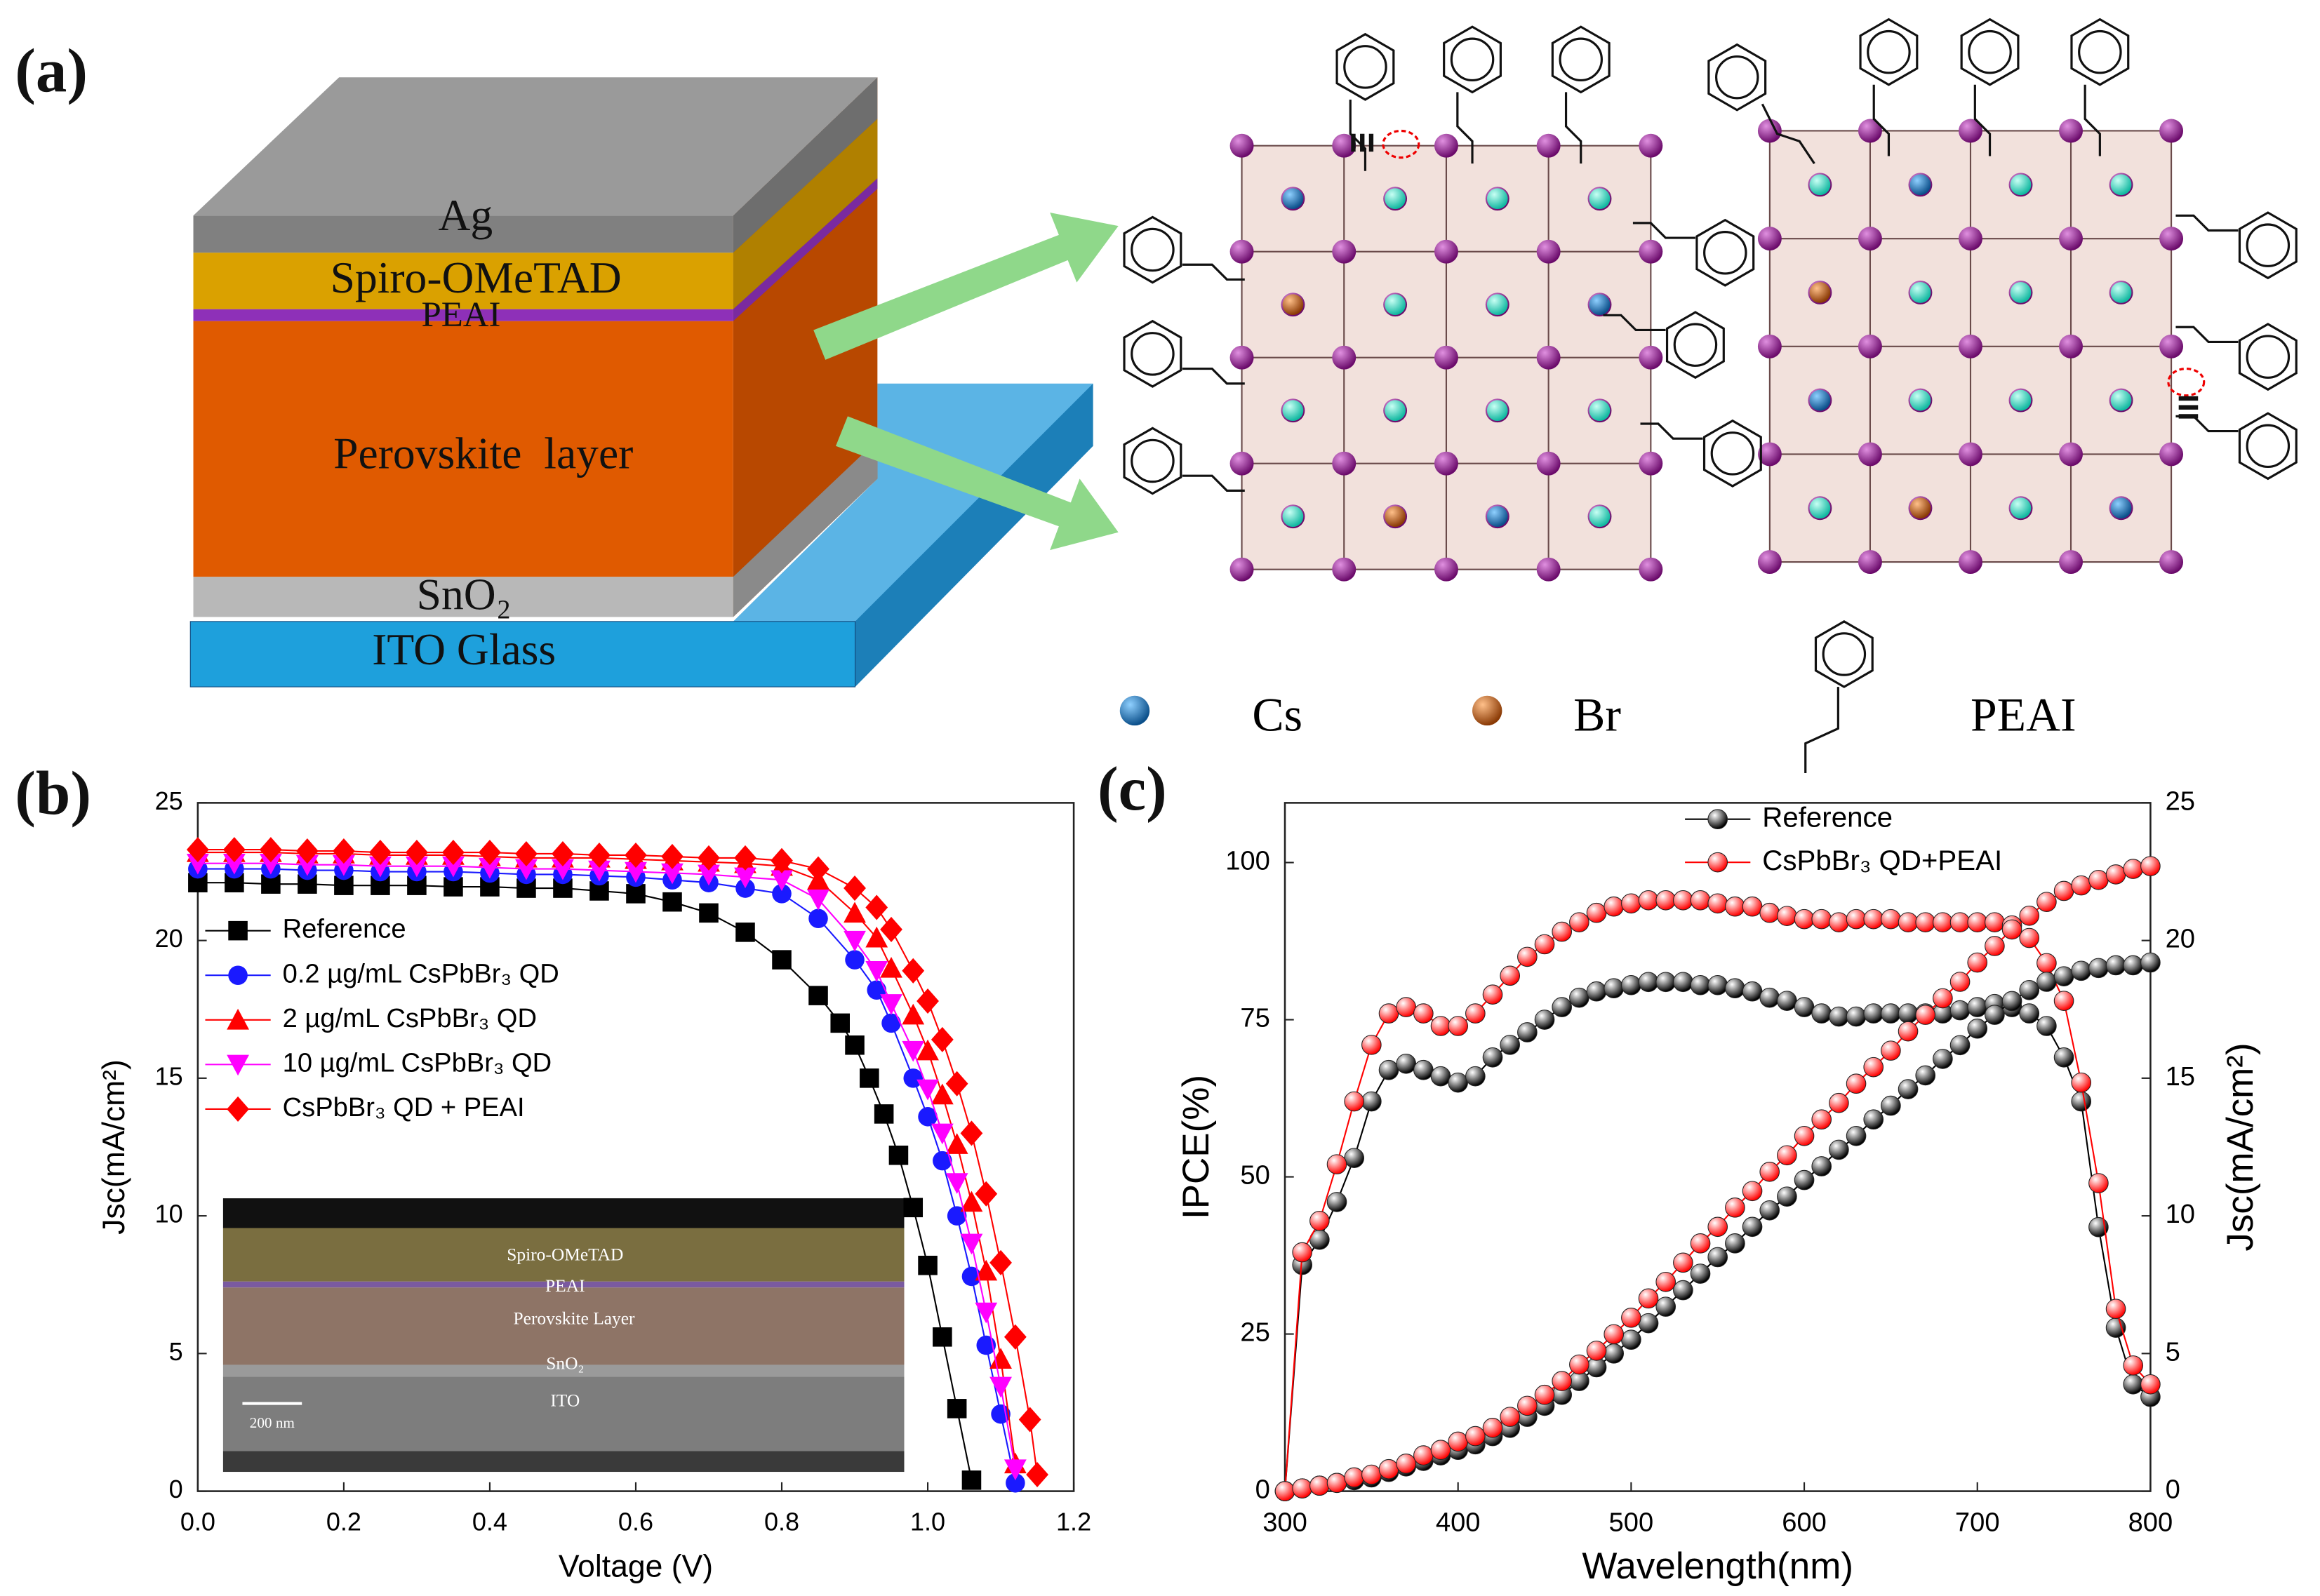 This screenshot has width=2320, height=1596. Describe the element at coordinates (1458, 1522) in the screenshot. I see `x-tick-label: 400` at that location.